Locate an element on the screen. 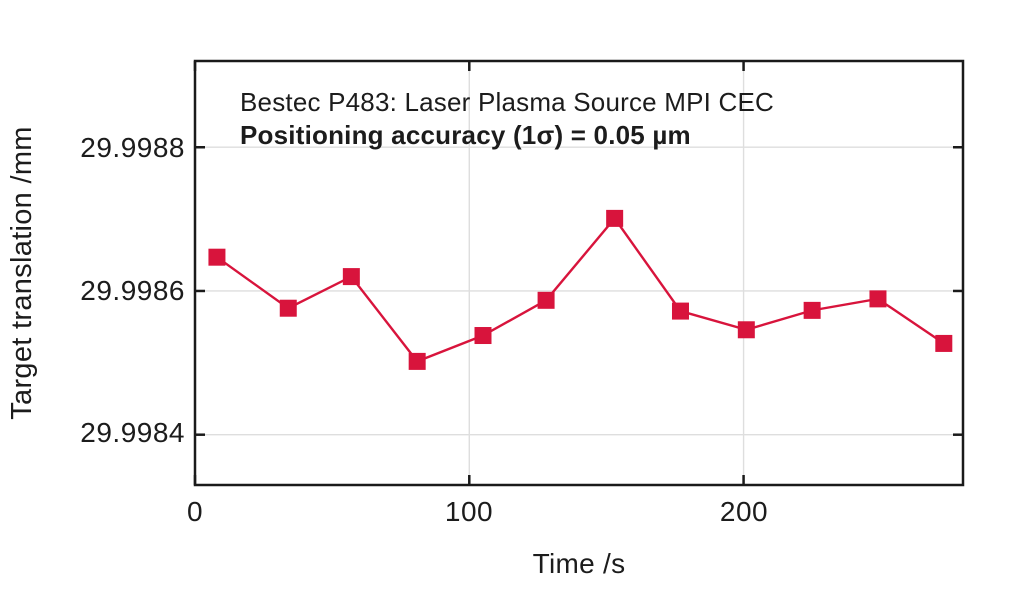 This screenshot has width=1024, height=589. x-axis-title: Time /s is located at coordinates (579, 563).